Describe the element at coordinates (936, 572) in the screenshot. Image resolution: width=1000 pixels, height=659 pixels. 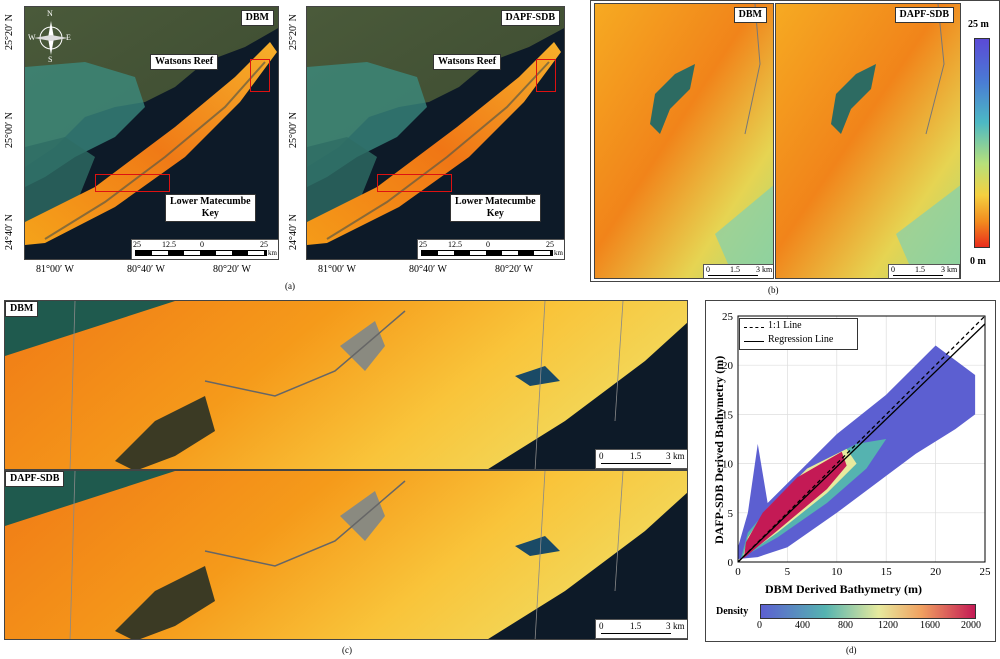
I see `x-tick-label: 20` at that location.